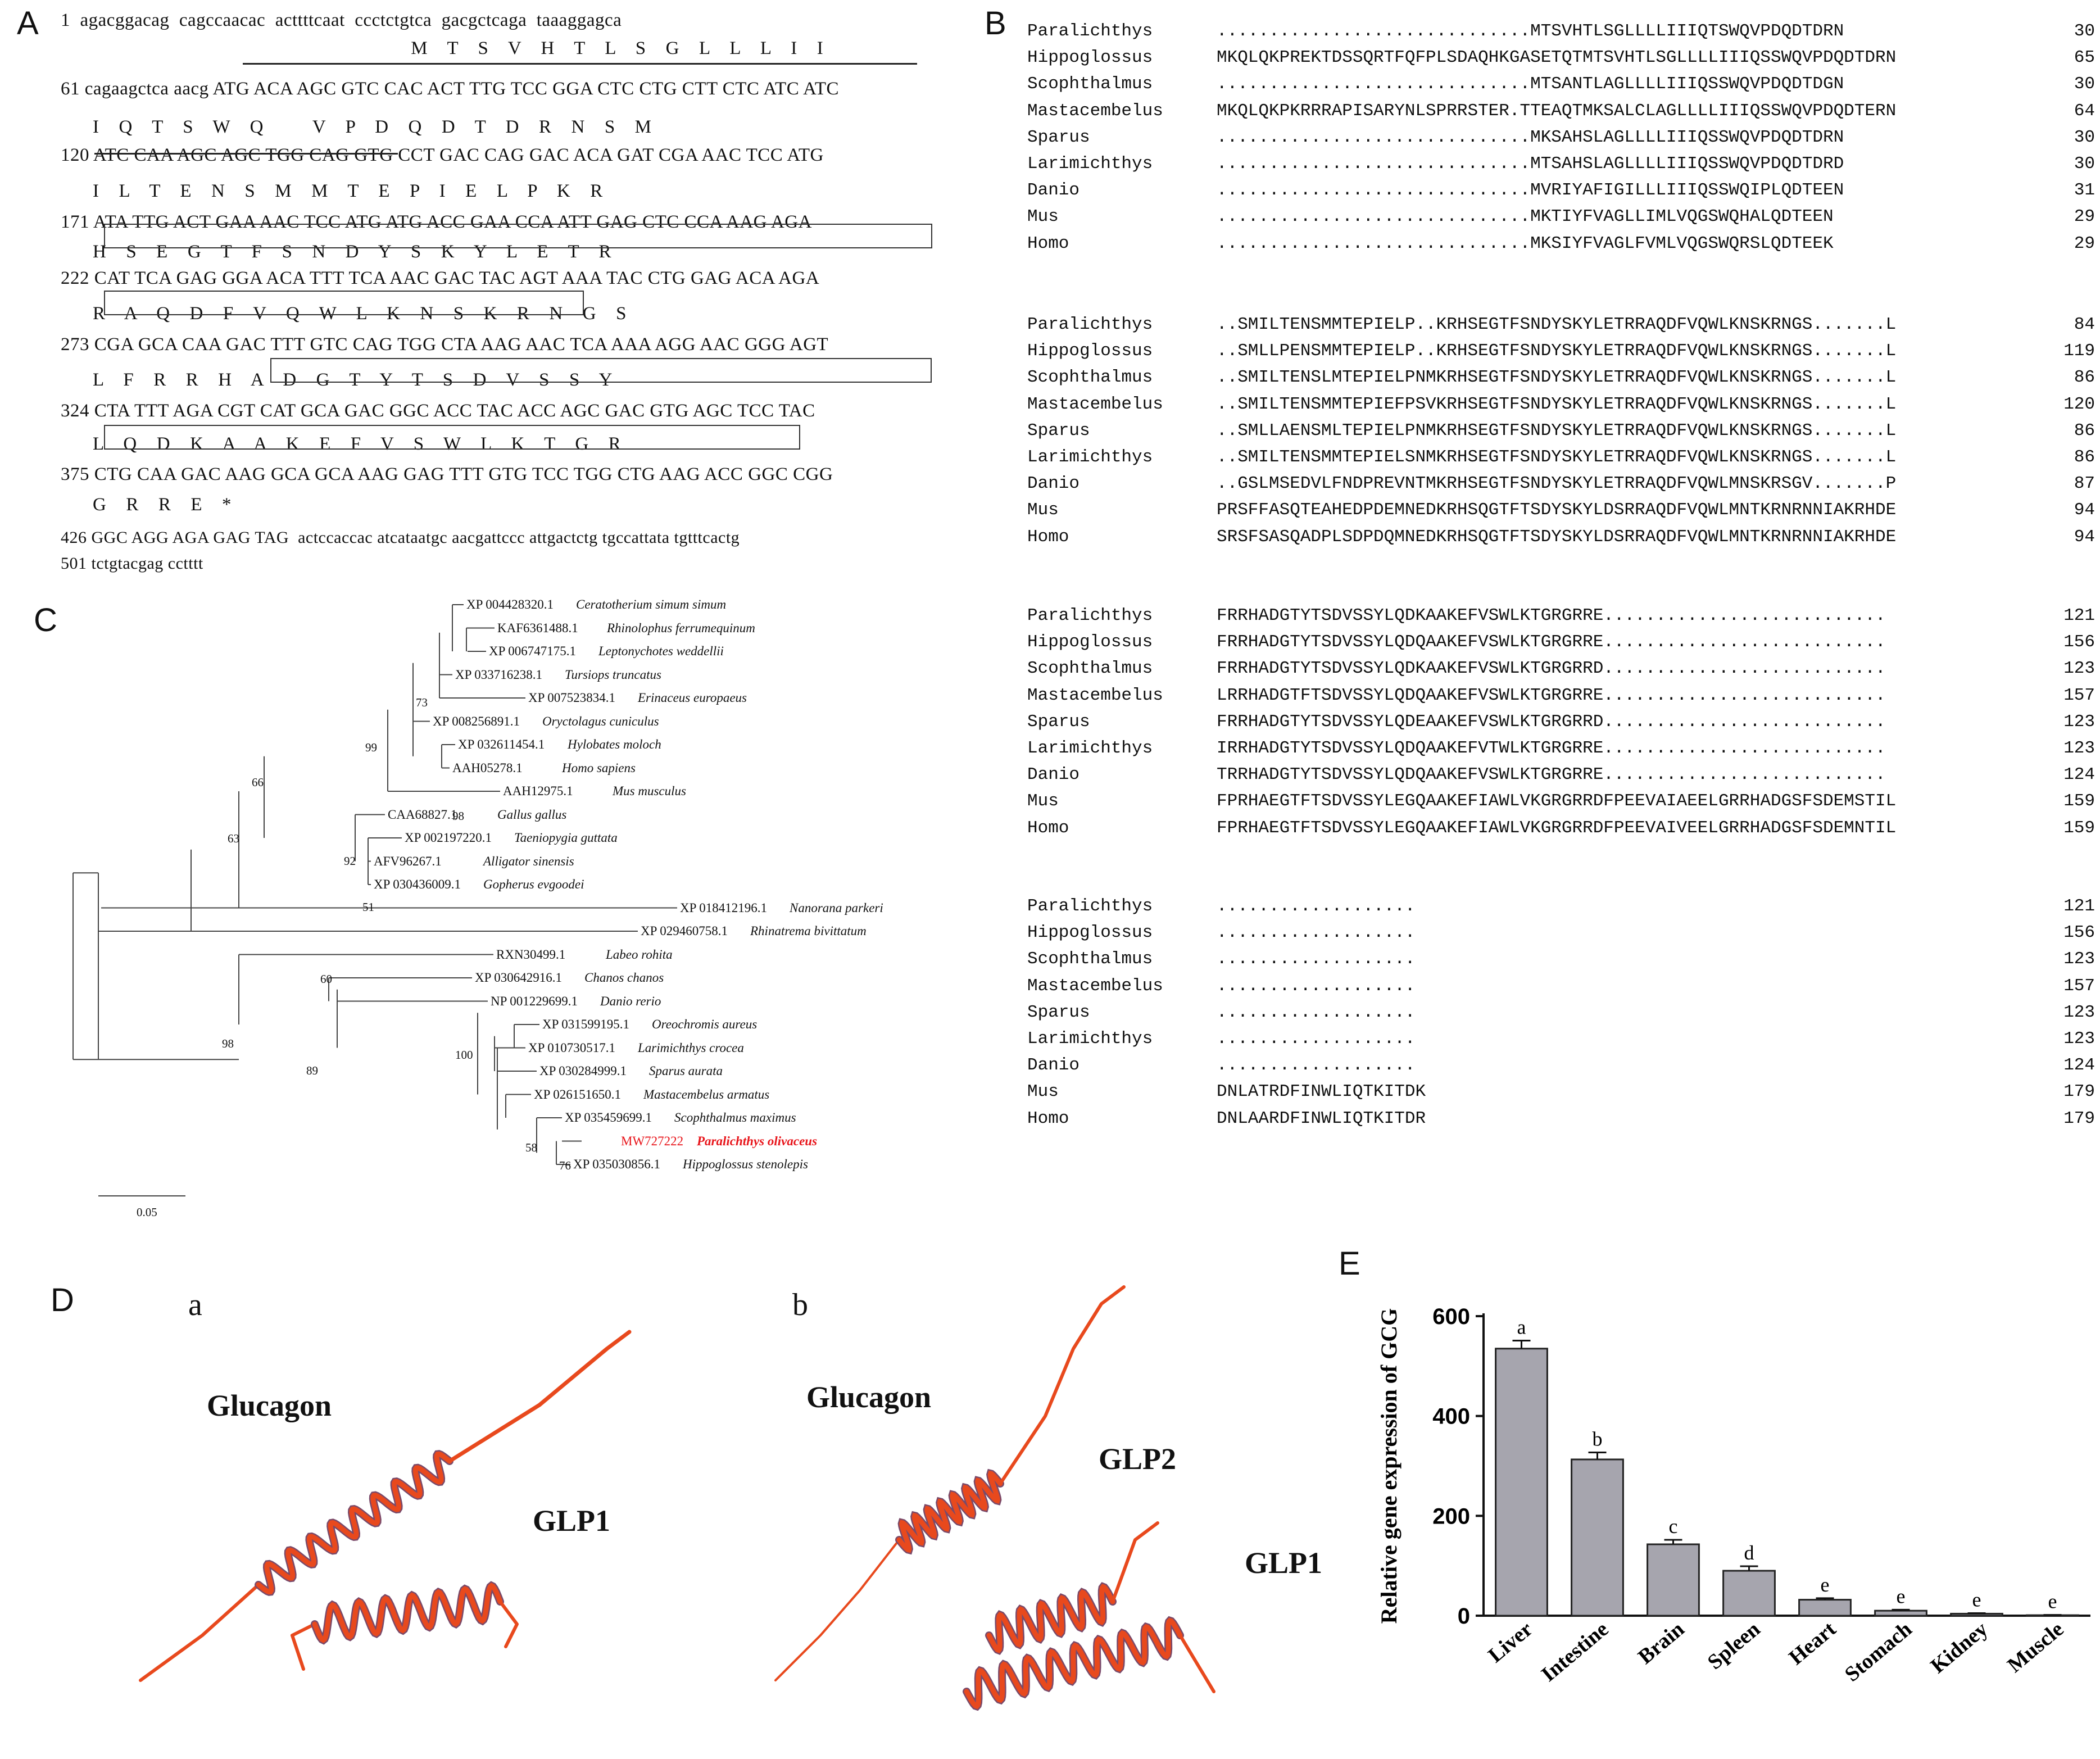 This screenshot has width=2100, height=1759. Describe the element at coordinates (2084, 111) in the screenshot. I see `alignment-position-number: 64` at that location.